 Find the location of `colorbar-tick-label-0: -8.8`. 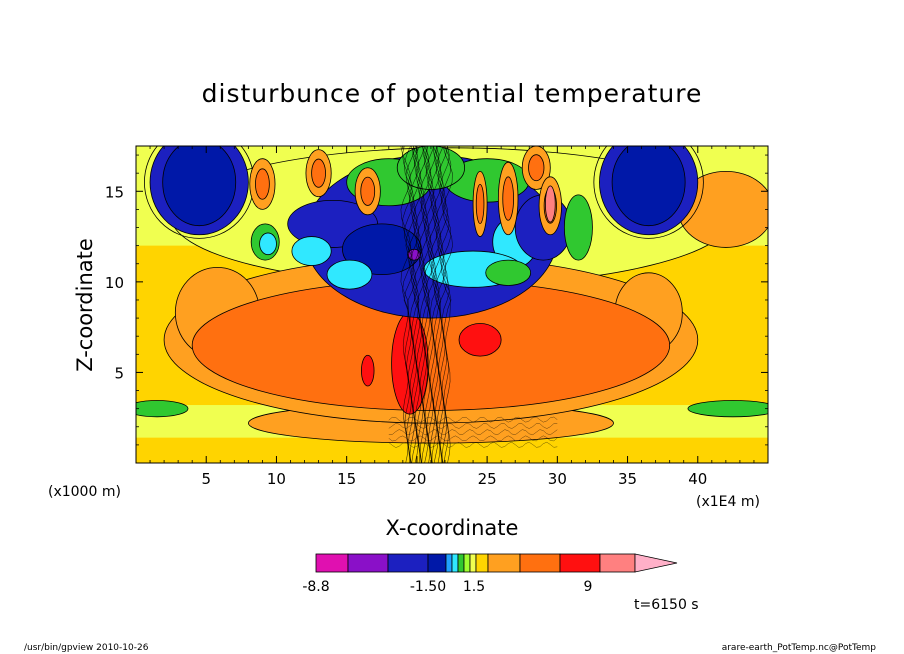

colorbar-tick-label-0: -8.8 is located at coordinates (315, 587).